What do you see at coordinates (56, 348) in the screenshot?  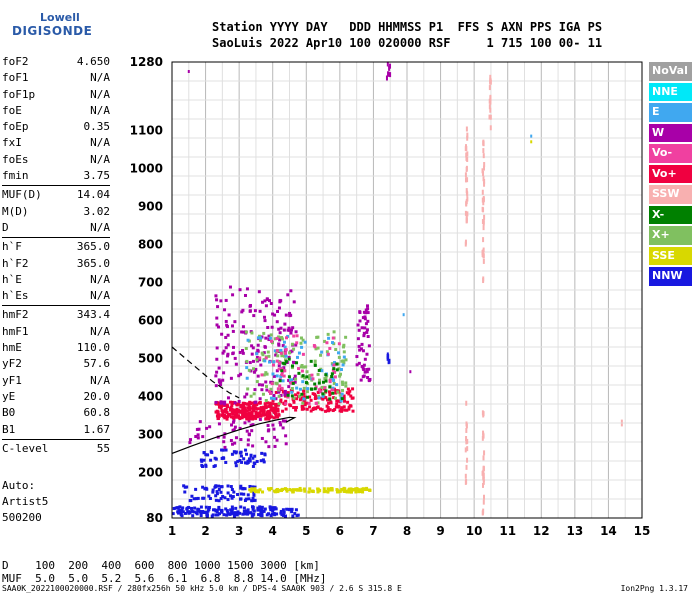 I see `param-row: hmE 110.0` at bounding box center [56, 348].